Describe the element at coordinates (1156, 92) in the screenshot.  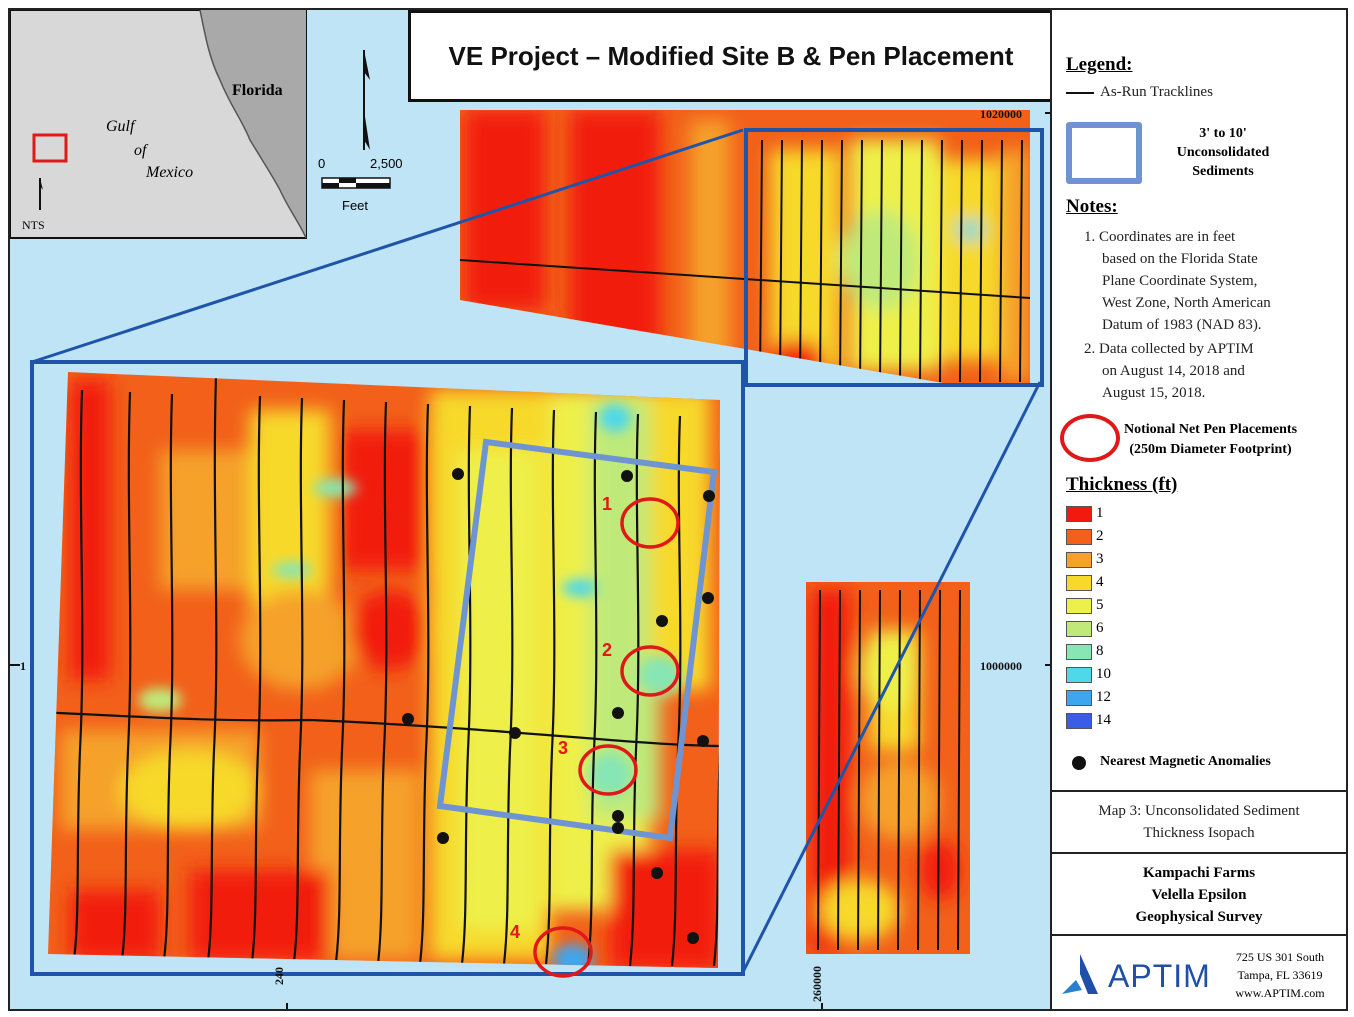
I see `trackline-label: As-Run Tracklines` at that location.